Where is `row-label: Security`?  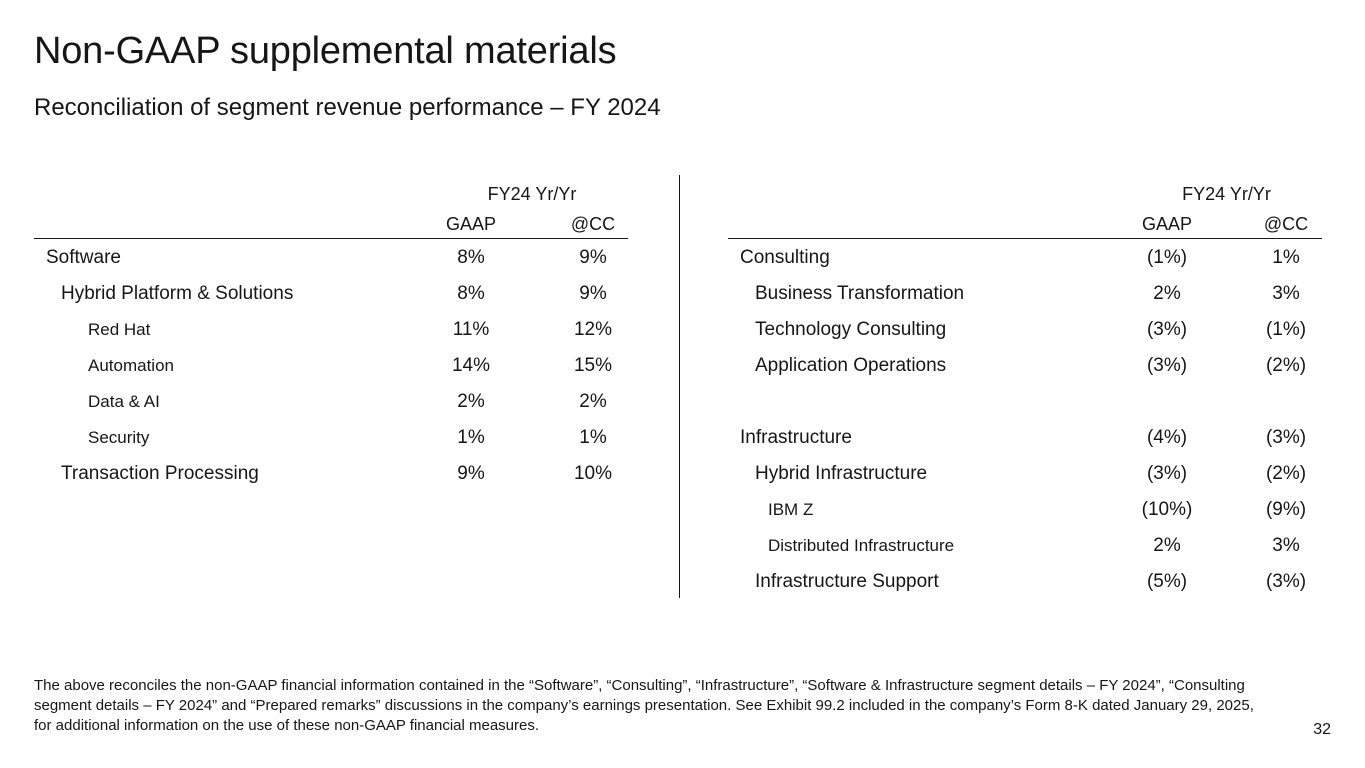 row-label: Security is located at coordinates (119, 437).